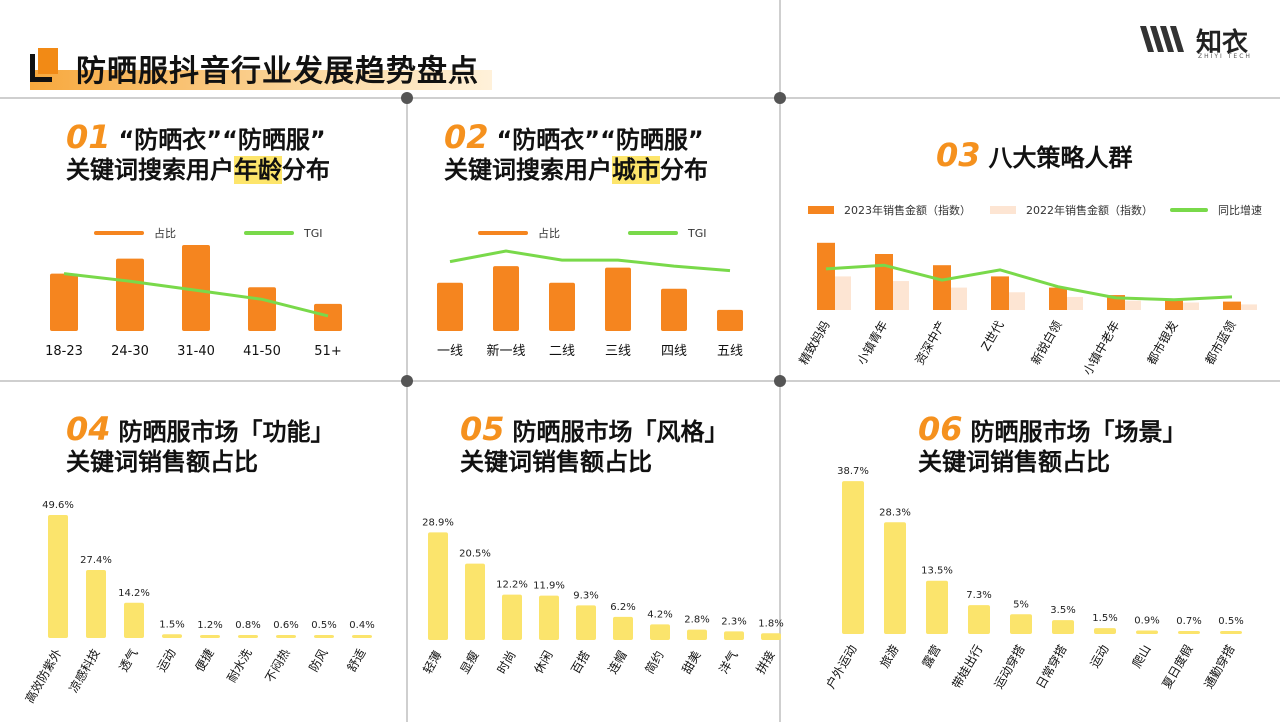  I want to click on section-03-title: 03 八大策略人群, so click(1034, 156).